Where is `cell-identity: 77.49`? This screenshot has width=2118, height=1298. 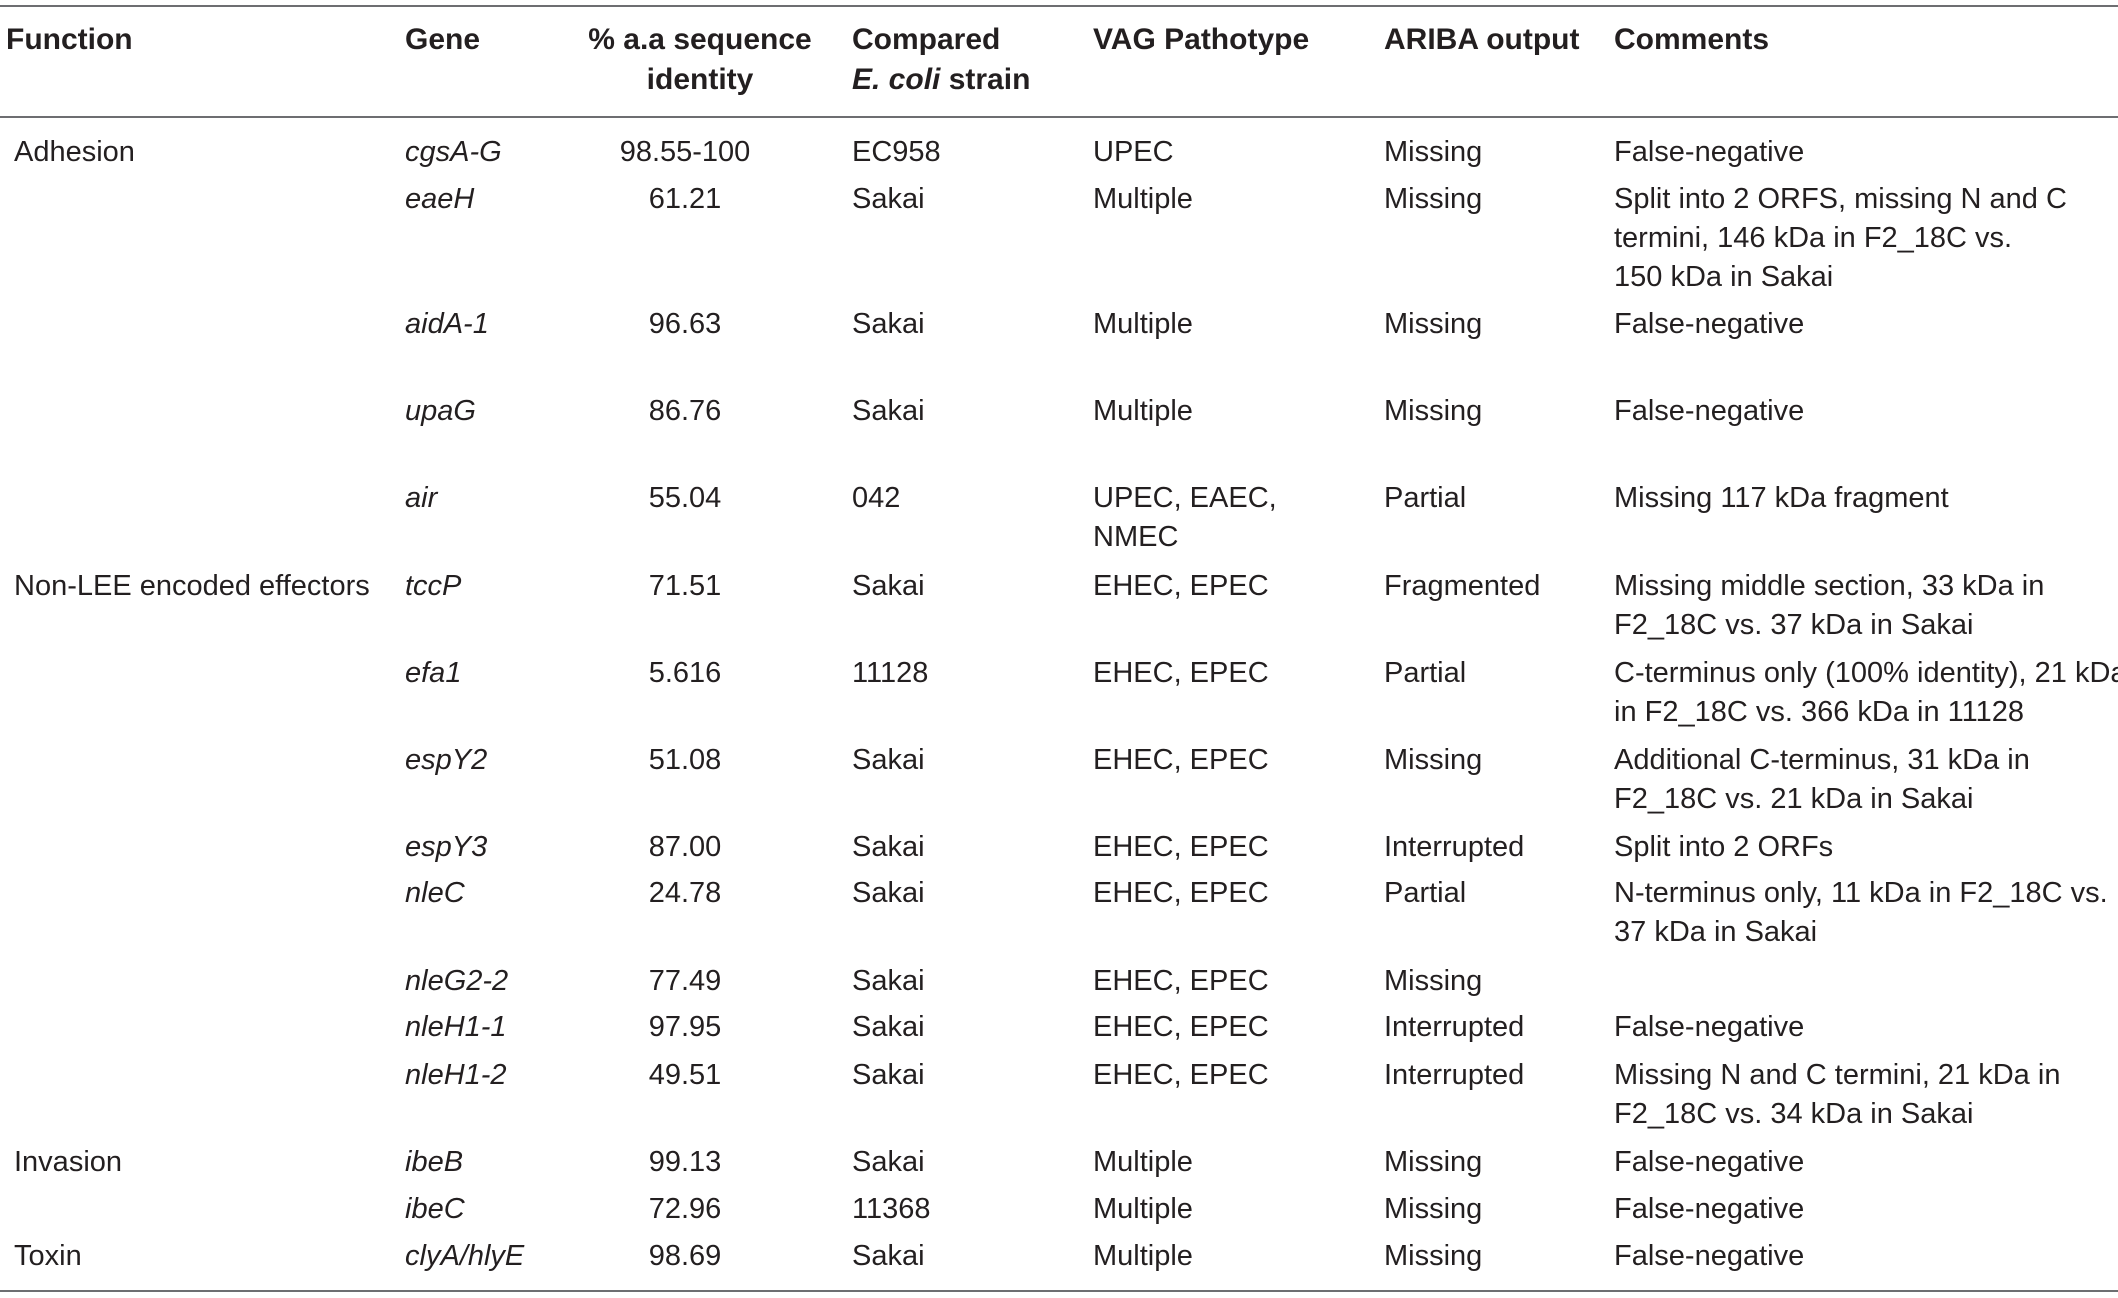
cell-identity: 77.49 is located at coordinates (685, 981).